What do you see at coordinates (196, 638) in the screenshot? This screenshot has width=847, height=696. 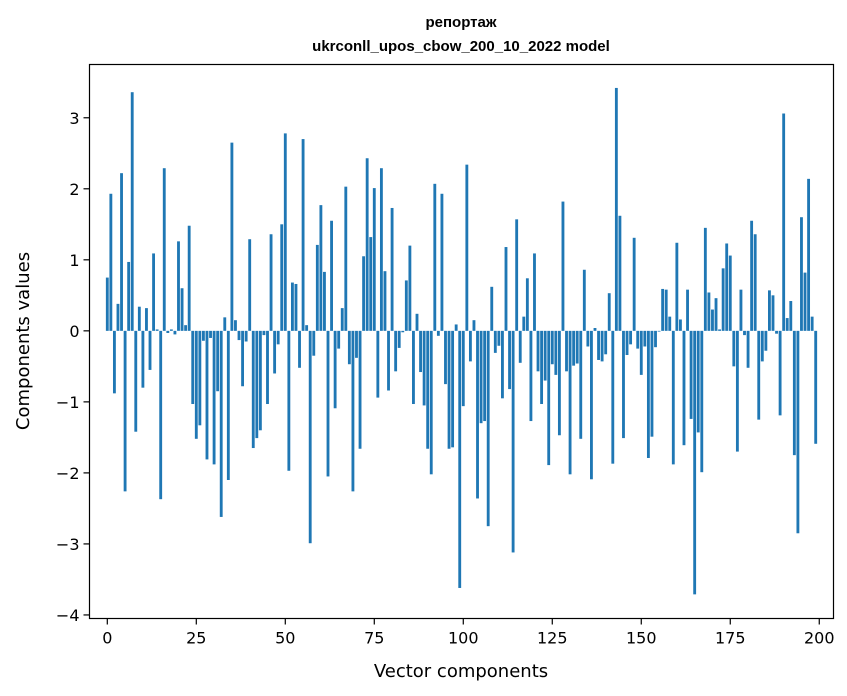 I see `x-tick-label: 25` at bounding box center [196, 638].